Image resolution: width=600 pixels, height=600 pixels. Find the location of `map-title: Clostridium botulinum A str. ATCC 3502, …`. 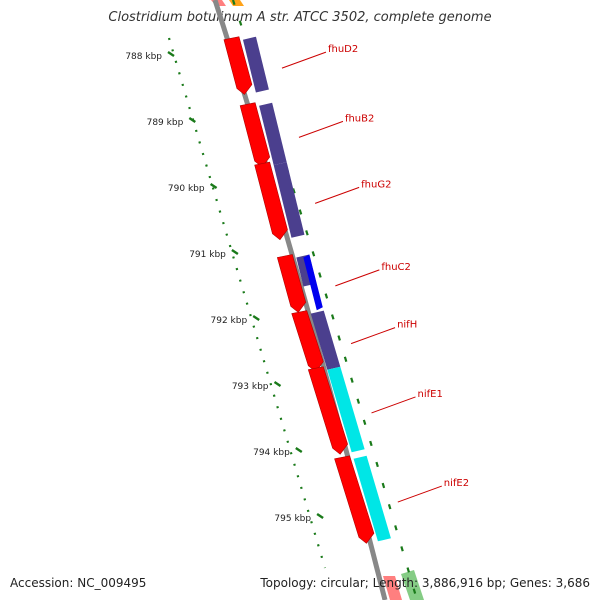

map-title: Clostridium botulinum A str. ATCC 3502, … is located at coordinates (300, 17).